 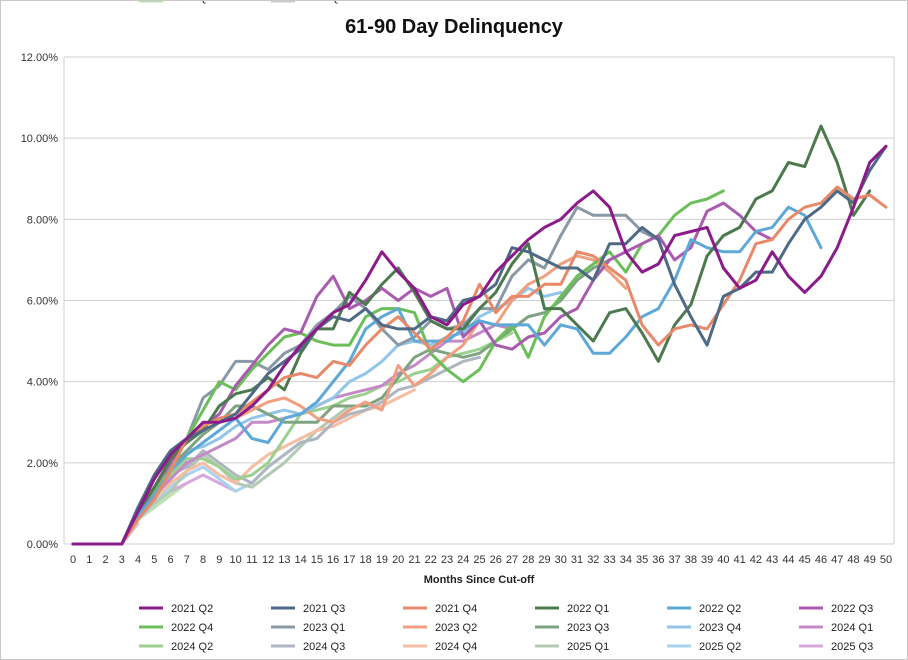 What do you see at coordinates (588, 628) in the screenshot?
I see `legend-label: 2023 Q3` at bounding box center [588, 628].